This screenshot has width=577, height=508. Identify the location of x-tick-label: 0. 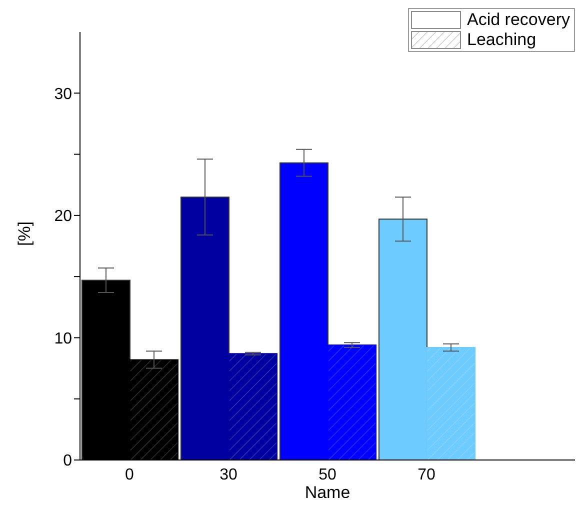
(129, 475).